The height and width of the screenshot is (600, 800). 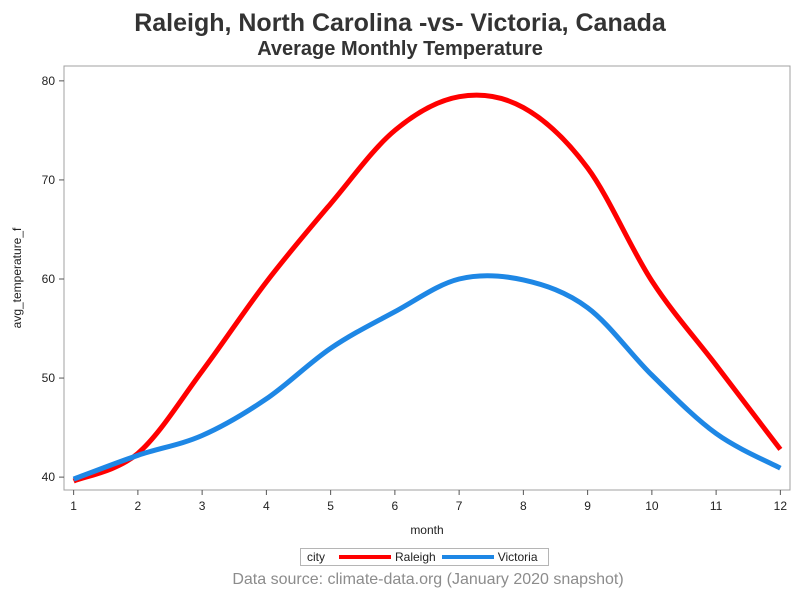 I want to click on x-tick-label: 5, so click(x=330, y=506).